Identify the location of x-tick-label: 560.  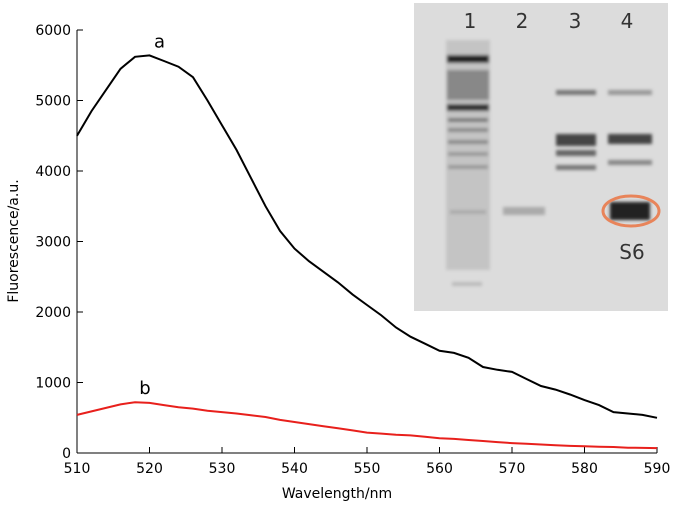
(439, 469).